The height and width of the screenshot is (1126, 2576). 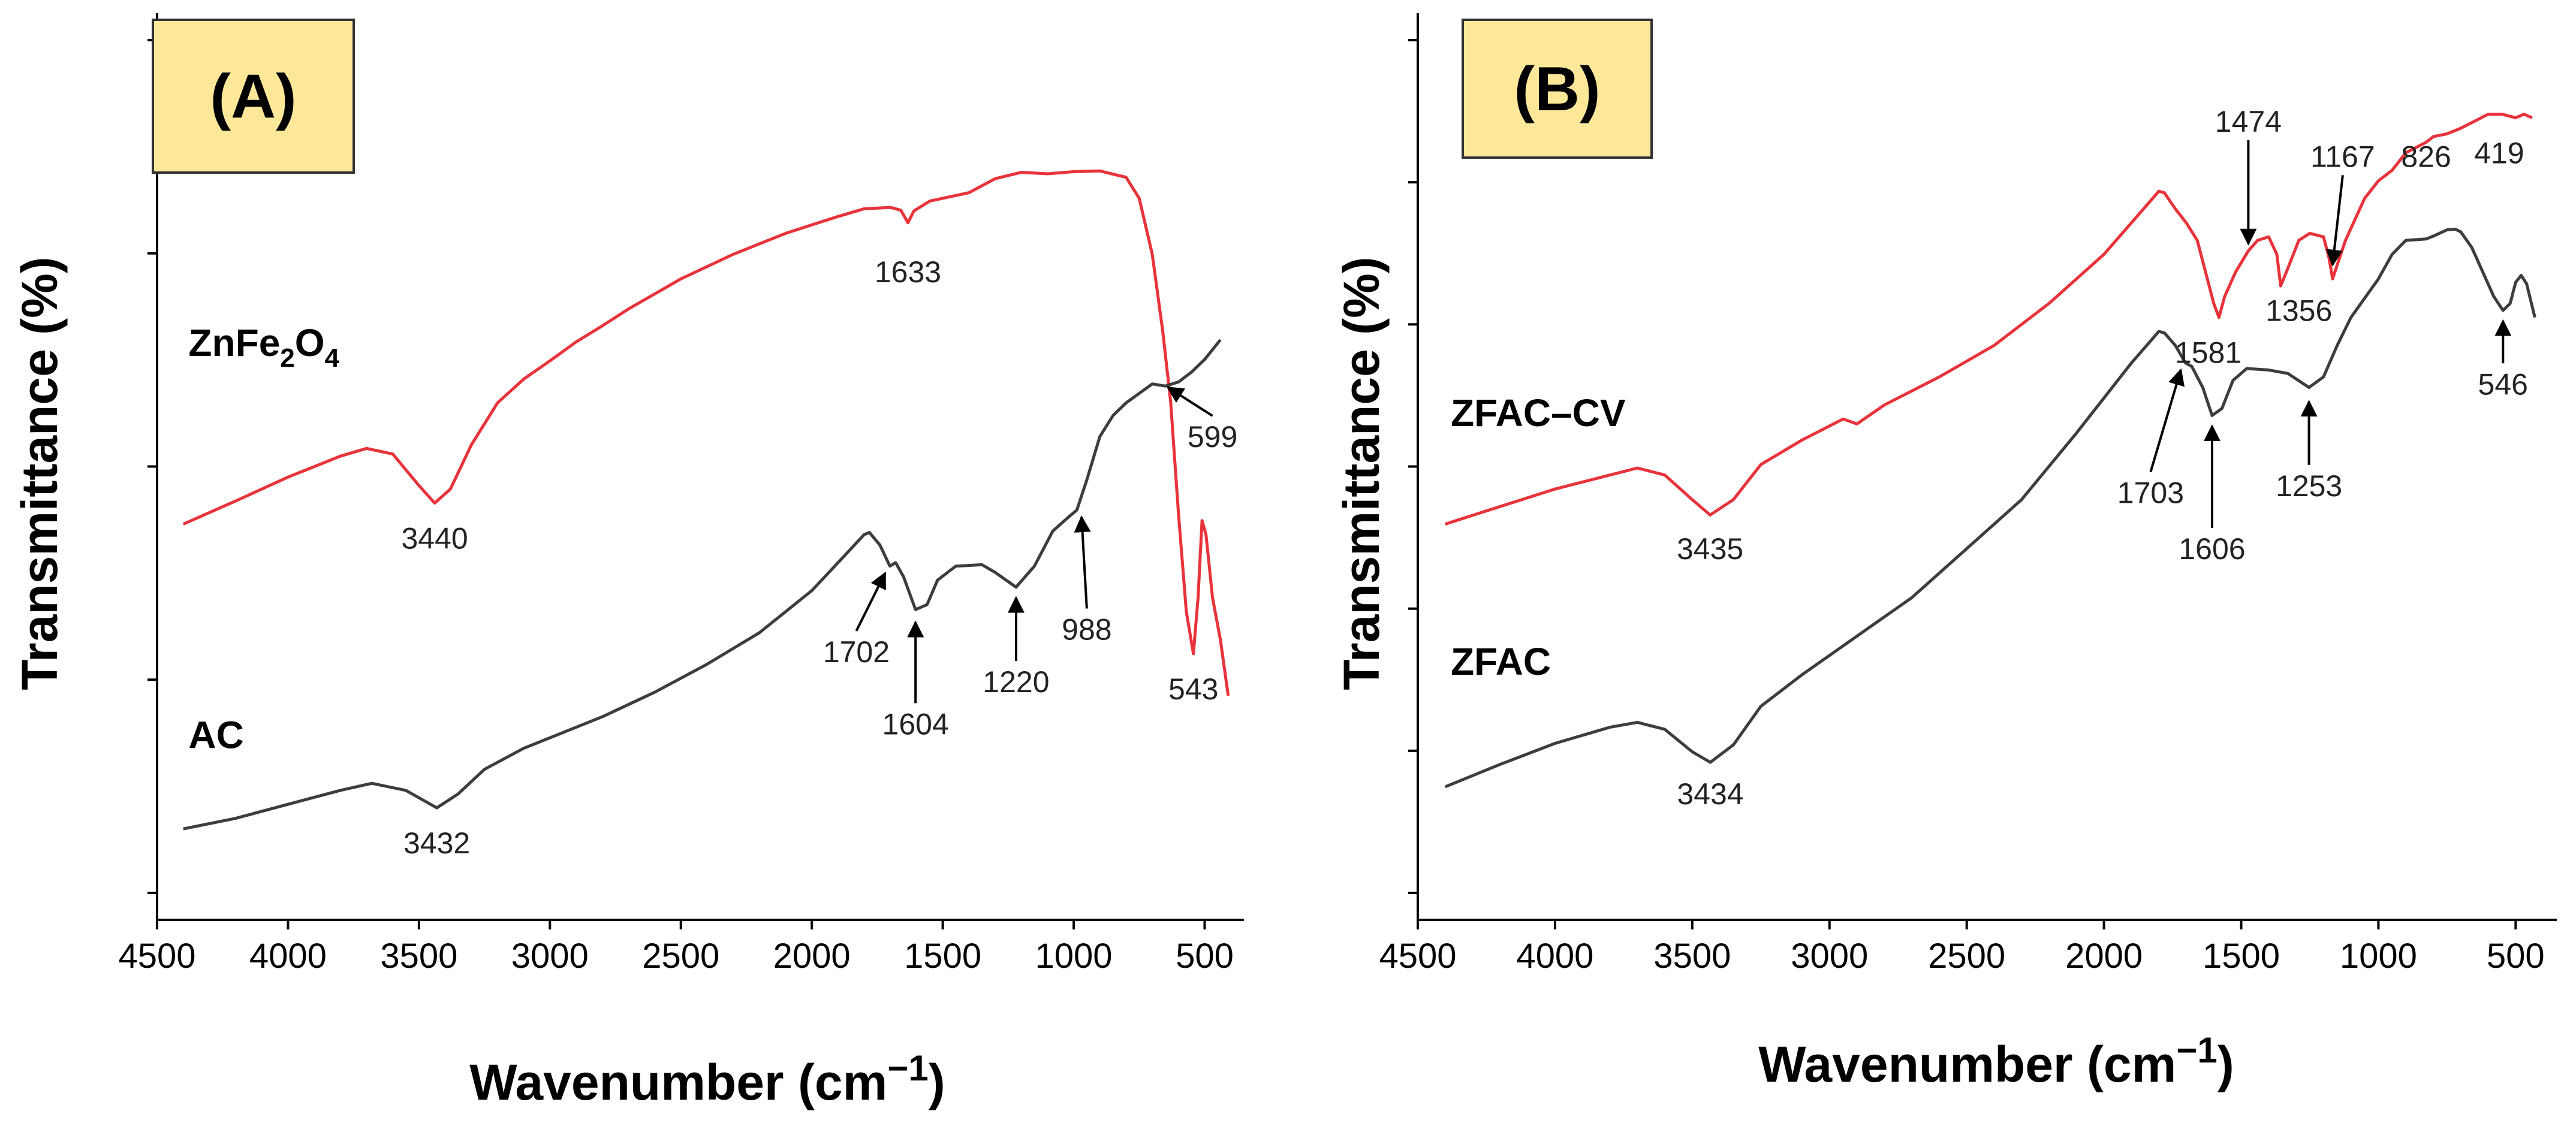 What do you see at coordinates (263, 347) in the screenshot?
I see `series-label: ZnFe2O4` at bounding box center [263, 347].